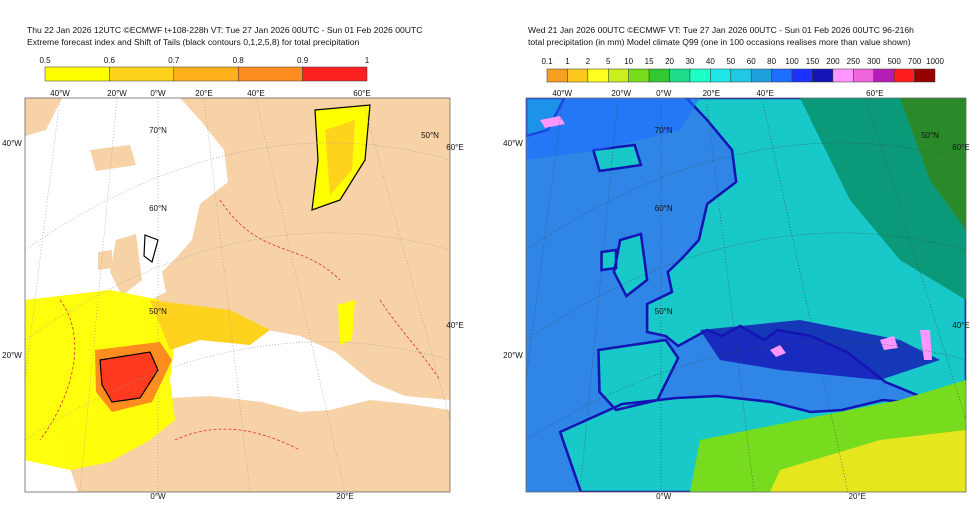 This screenshot has height=523, width=977. I want to click on colorbar-label: 40, so click(710, 61).